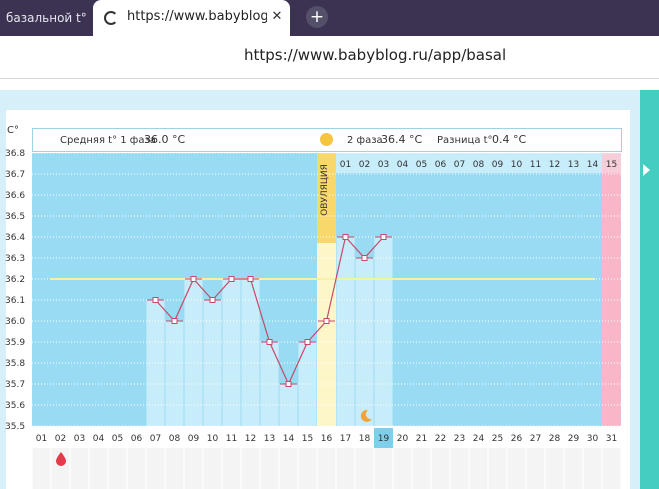 This screenshot has height=489, width=659. Describe the element at coordinates (15, 343) in the screenshot. I see `y-tick-label: 35.9` at that location.